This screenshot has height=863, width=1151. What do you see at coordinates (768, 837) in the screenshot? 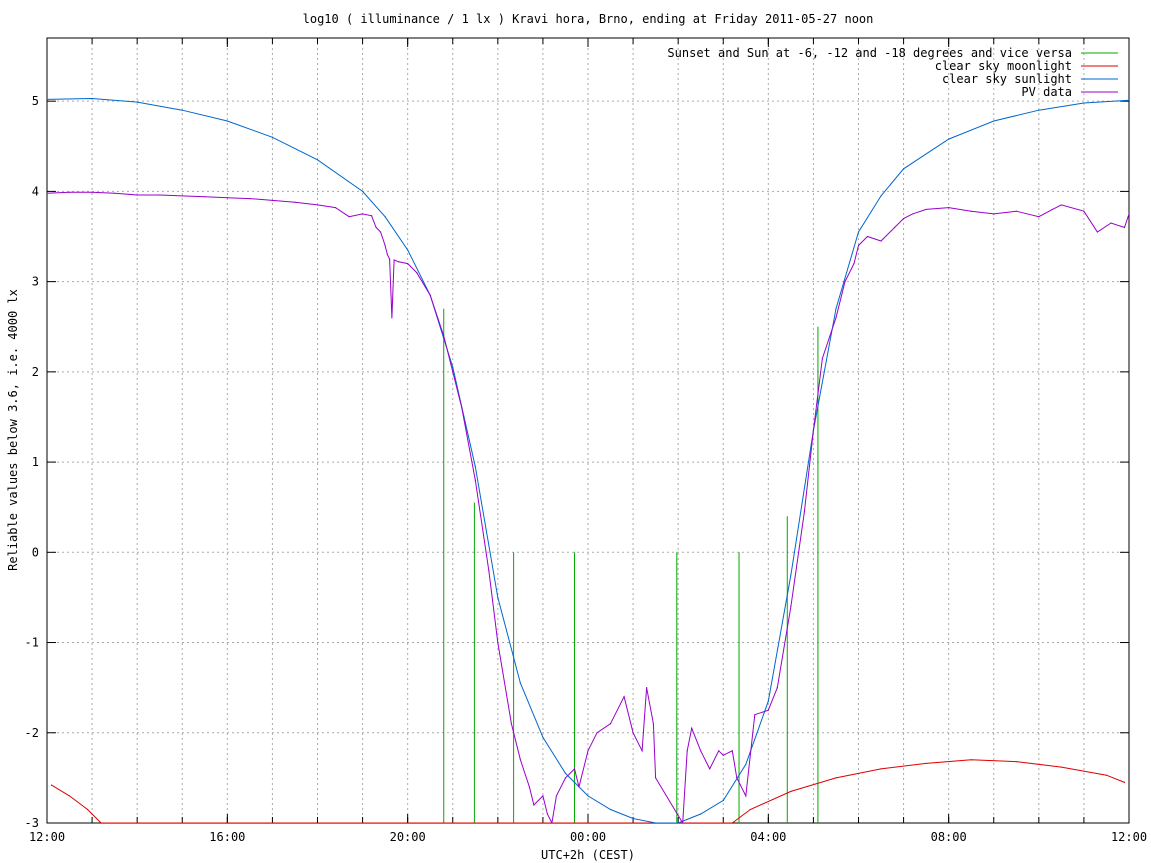
I see `x-tick-label: 04:00` at bounding box center [768, 837].